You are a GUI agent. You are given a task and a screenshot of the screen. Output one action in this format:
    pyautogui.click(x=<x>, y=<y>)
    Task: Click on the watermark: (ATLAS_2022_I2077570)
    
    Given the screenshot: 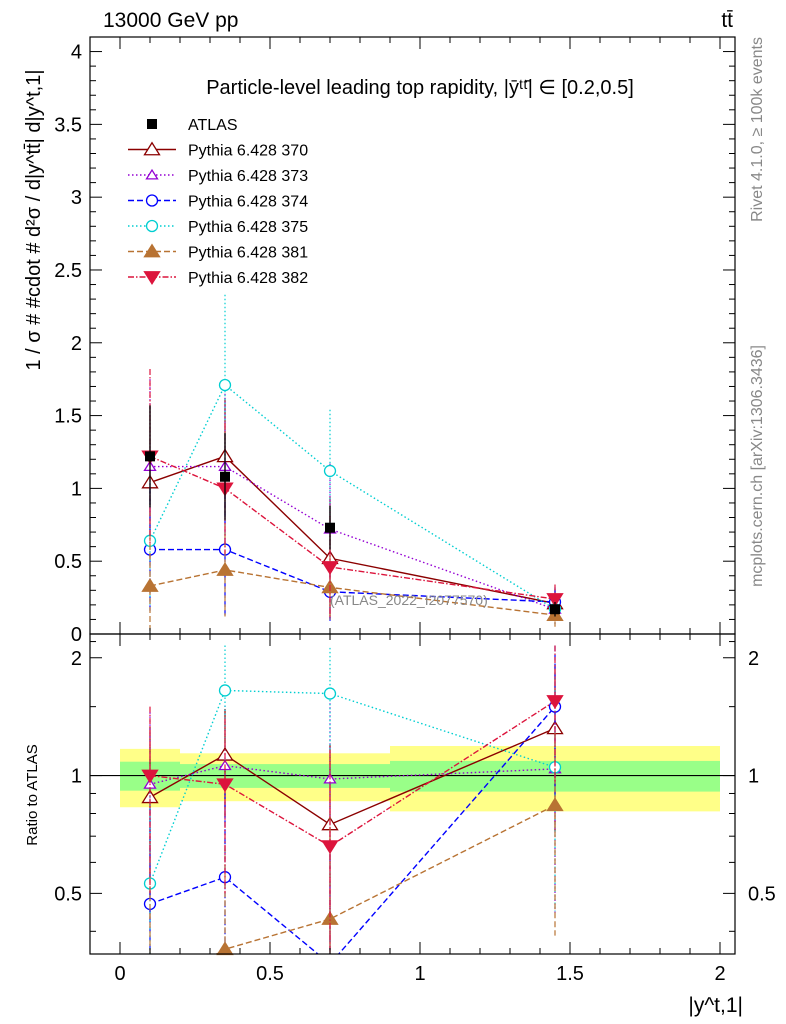 What is the action you would take?
    pyautogui.click(x=409, y=600)
    